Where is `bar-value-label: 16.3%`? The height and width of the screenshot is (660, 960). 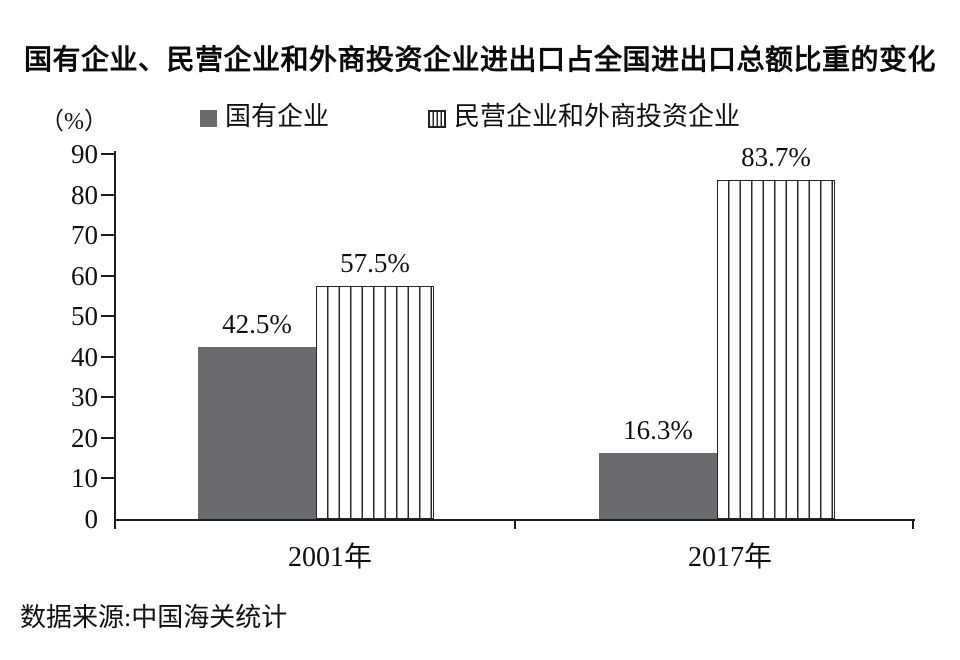 bar-value-label: 16.3% is located at coordinates (658, 430).